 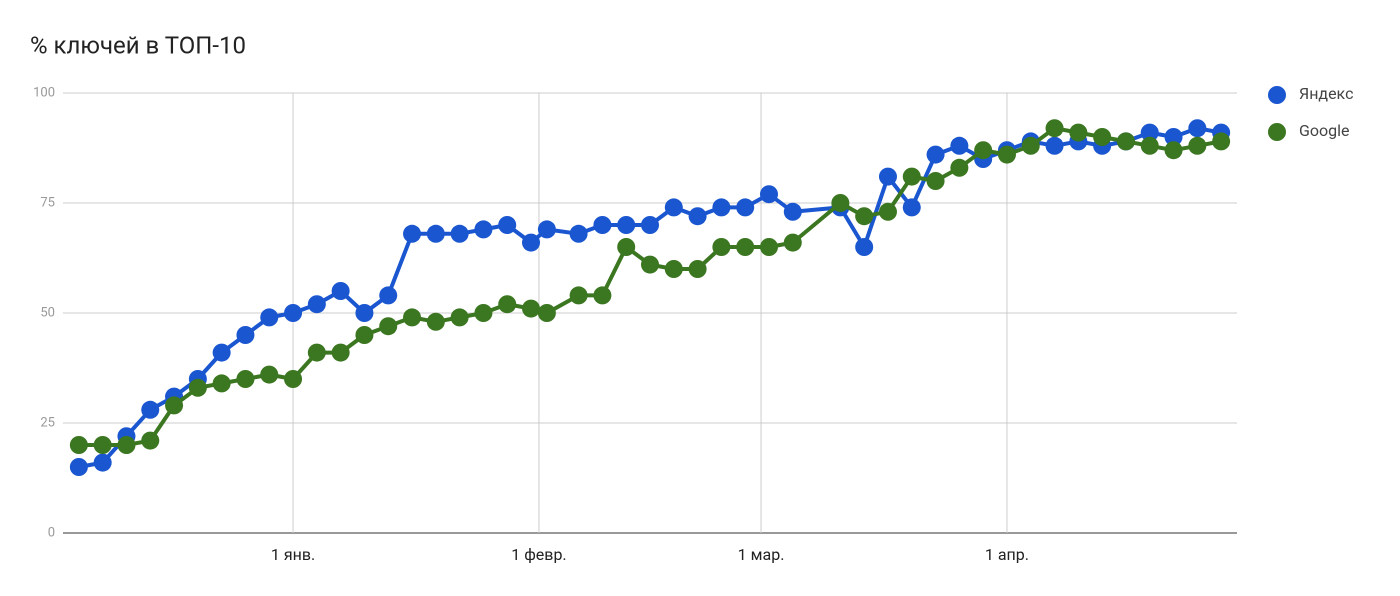 What do you see at coordinates (761, 554) in the screenshot?
I see `x-tick-label: 1 мар.` at bounding box center [761, 554].